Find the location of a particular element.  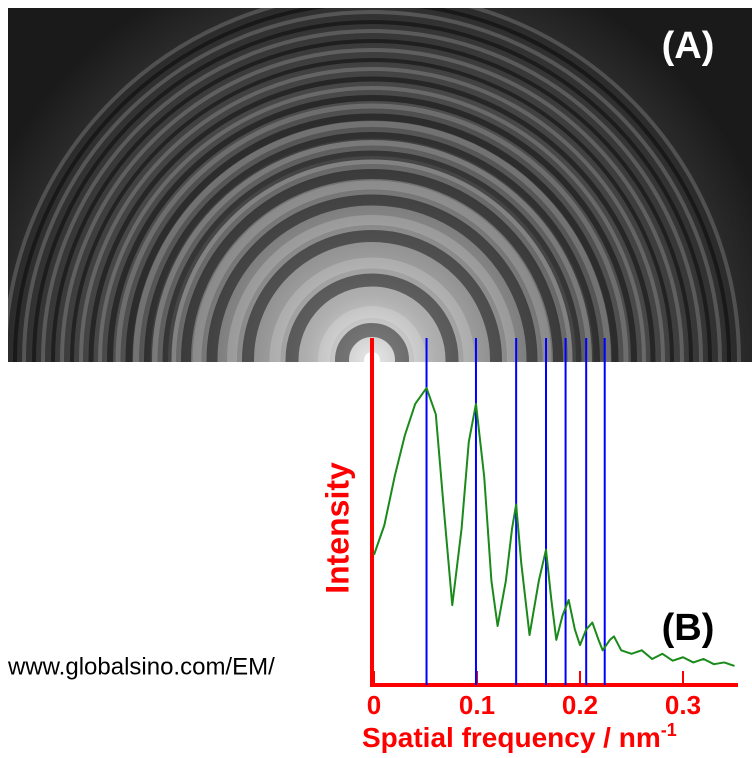

x-axis-label-sup: -1 is located at coordinates (669, 730).